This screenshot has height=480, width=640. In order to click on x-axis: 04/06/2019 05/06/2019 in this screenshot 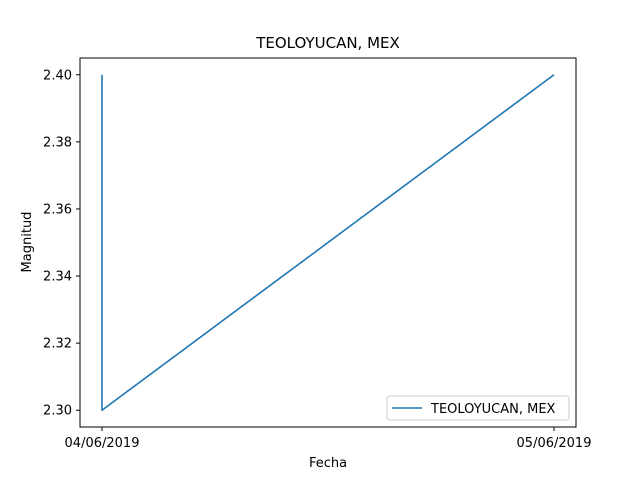, I will do `click(328, 439)`.